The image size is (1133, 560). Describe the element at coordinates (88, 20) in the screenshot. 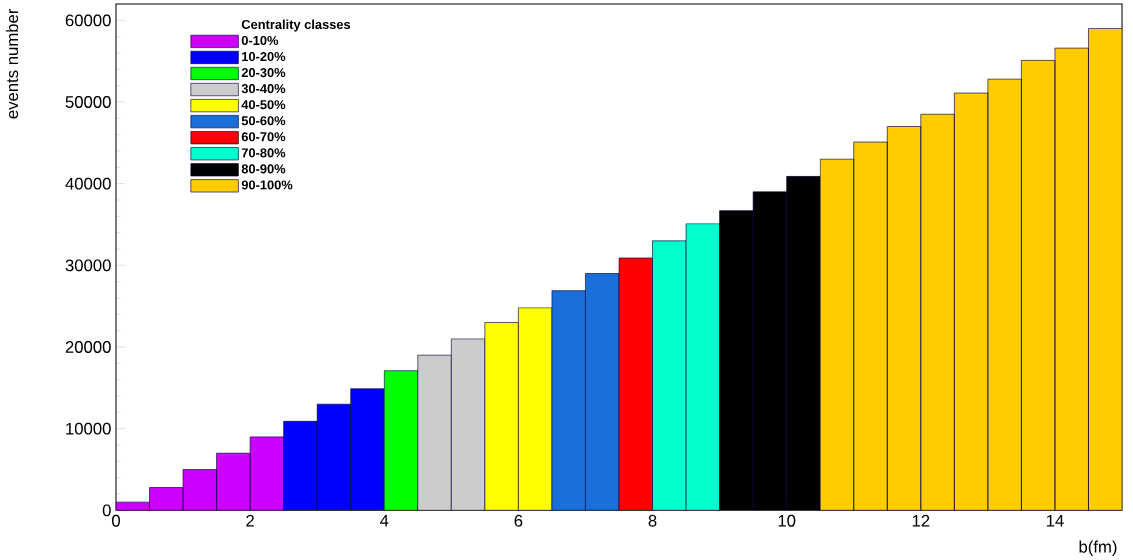

I see `y-tick-label: 60000` at that location.